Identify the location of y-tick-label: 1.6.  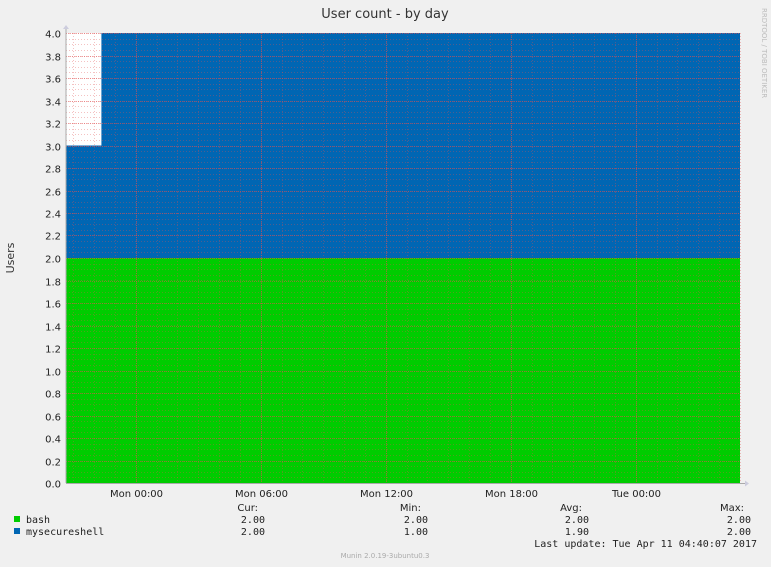
(53, 305).